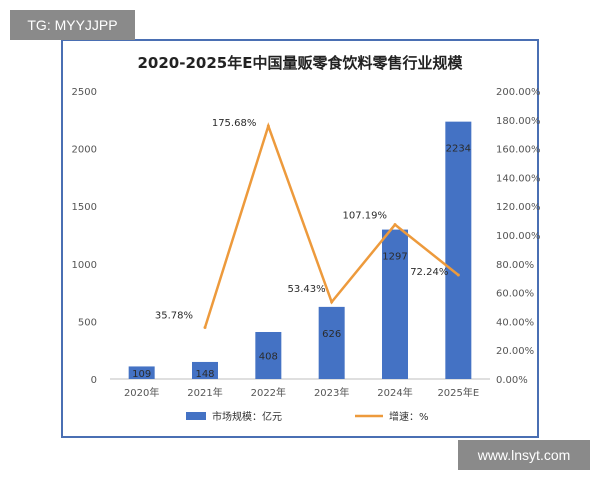 This screenshot has width=600, height=480. What do you see at coordinates (94, 380) in the screenshot?
I see `y-left-tick-label: 0` at bounding box center [94, 380].